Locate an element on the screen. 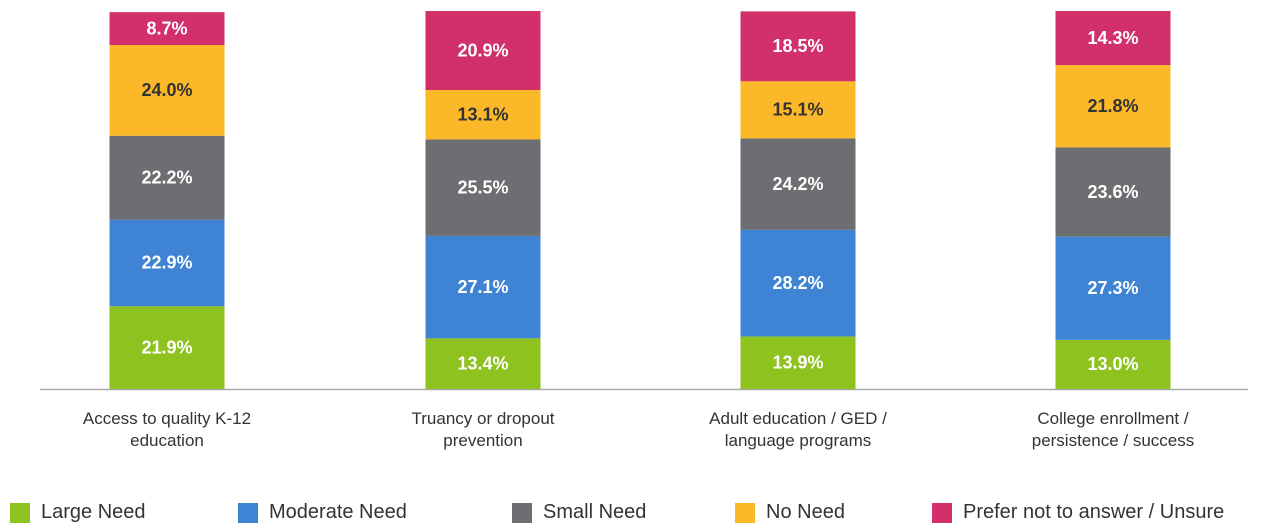 Image resolution: width=1278 pixels, height=525 pixels. x-tick-label: Access to quality K-12 education is located at coordinates (167, 429).